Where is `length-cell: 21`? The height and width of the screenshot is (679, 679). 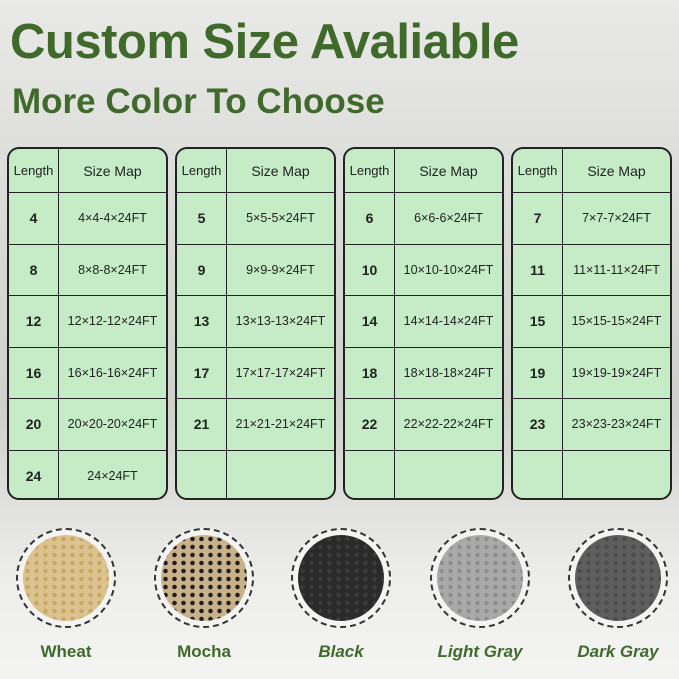
length-cell: 21 is located at coordinates (202, 424).